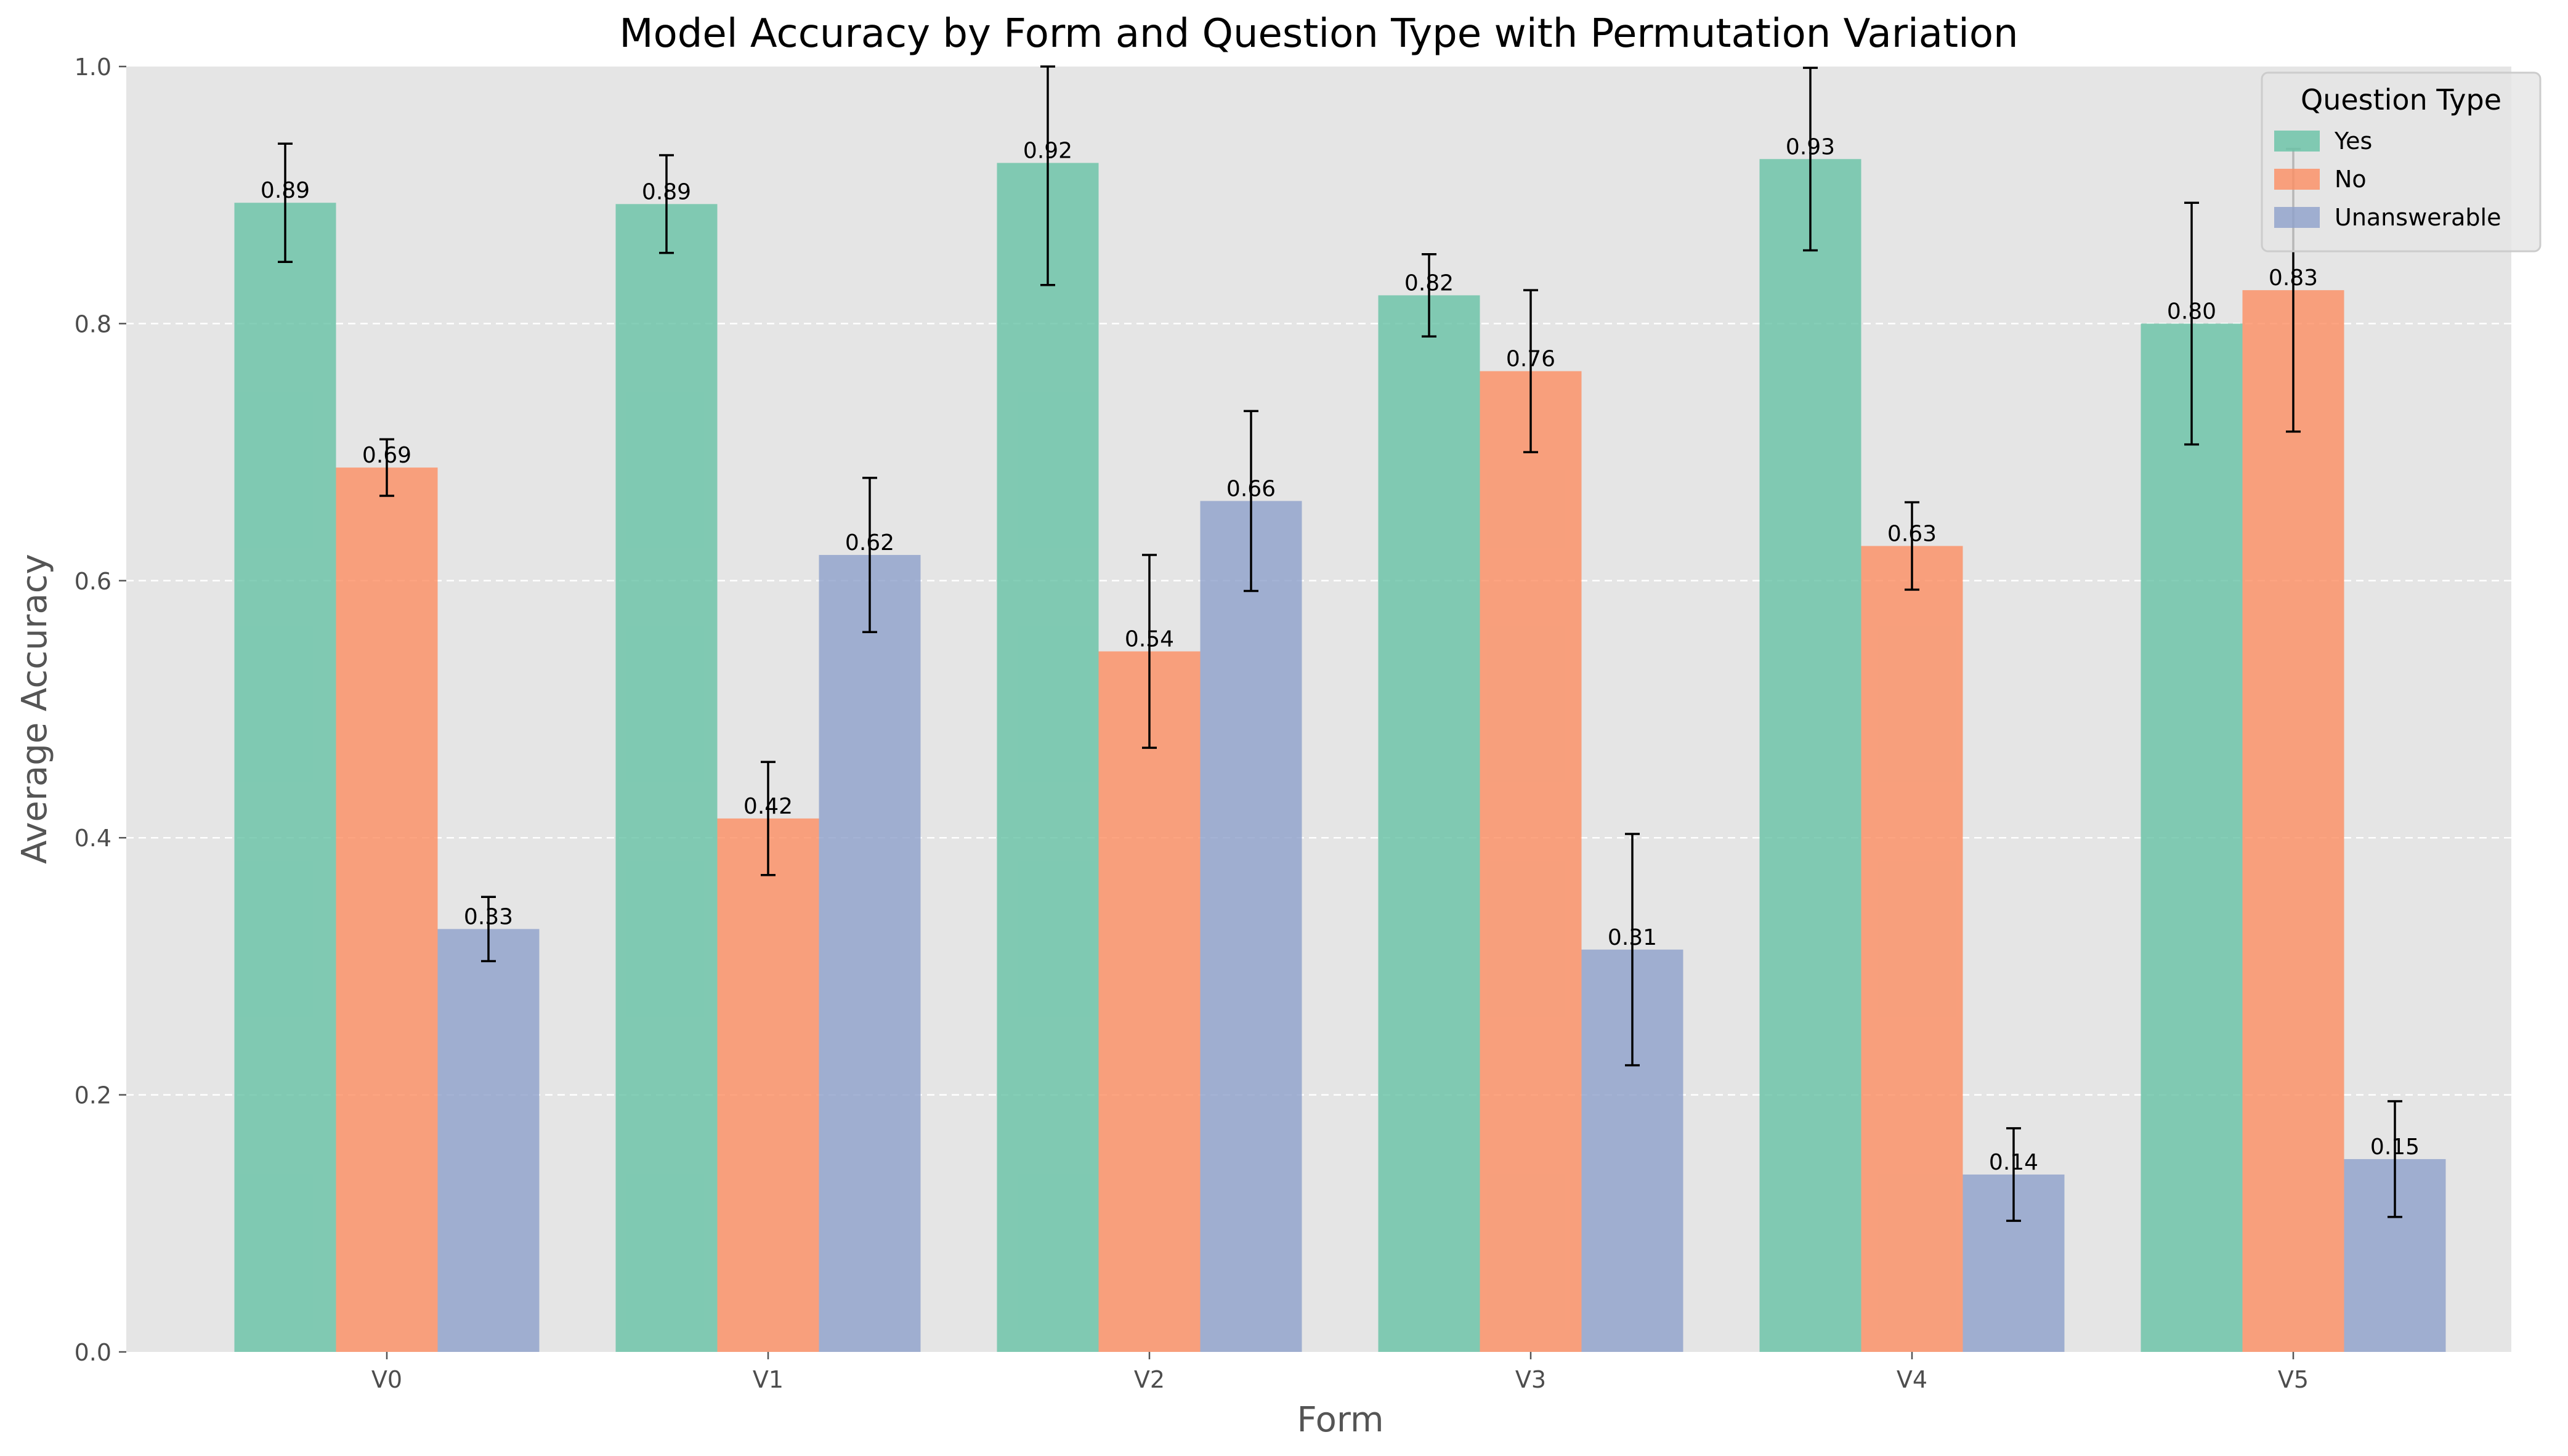 The width and height of the screenshot is (2568, 1456). I want to click on bar-value-label: 0.82, so click(1429, 283).